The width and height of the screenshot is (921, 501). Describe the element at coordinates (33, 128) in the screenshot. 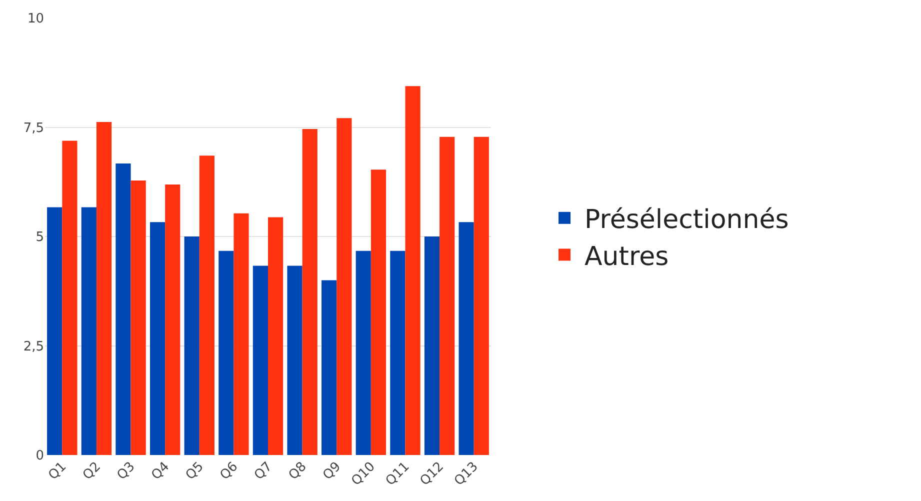

I see `y-tick-label: 7,5` at that location.